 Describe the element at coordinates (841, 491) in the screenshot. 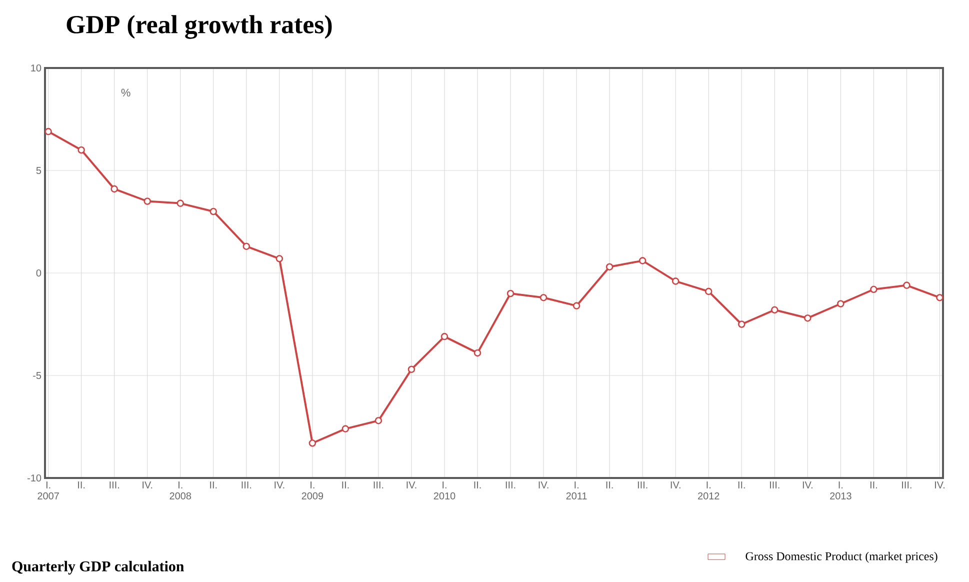

I see `x-tick-label: I. 2013` at that location.